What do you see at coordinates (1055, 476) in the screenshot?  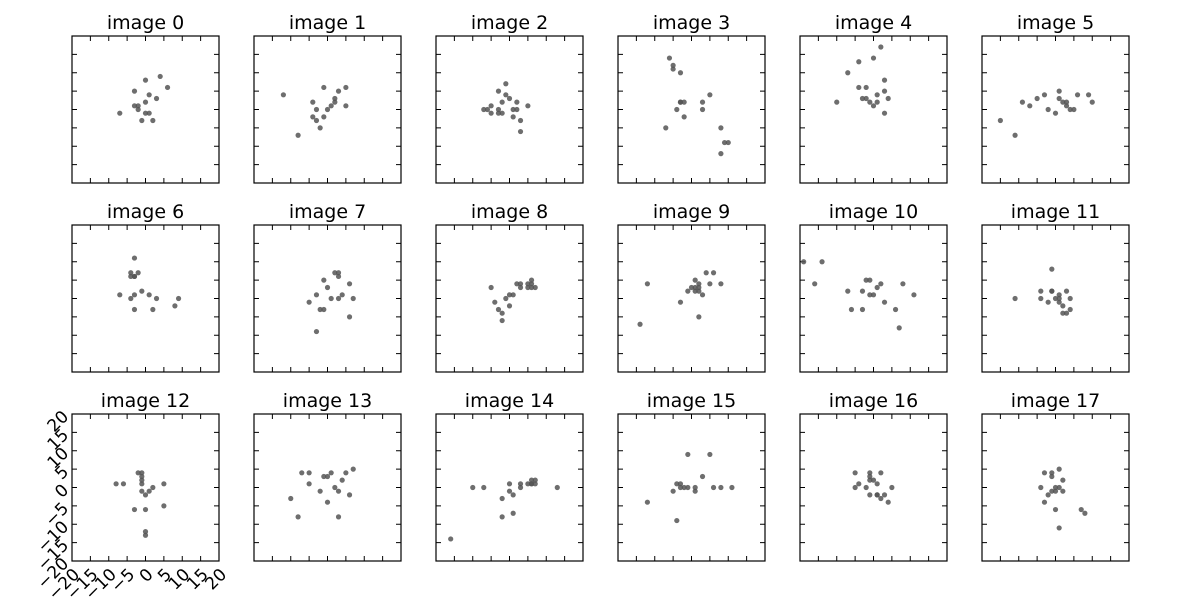 I see `panel-17: image 17` at bounding box center [1055, 476].